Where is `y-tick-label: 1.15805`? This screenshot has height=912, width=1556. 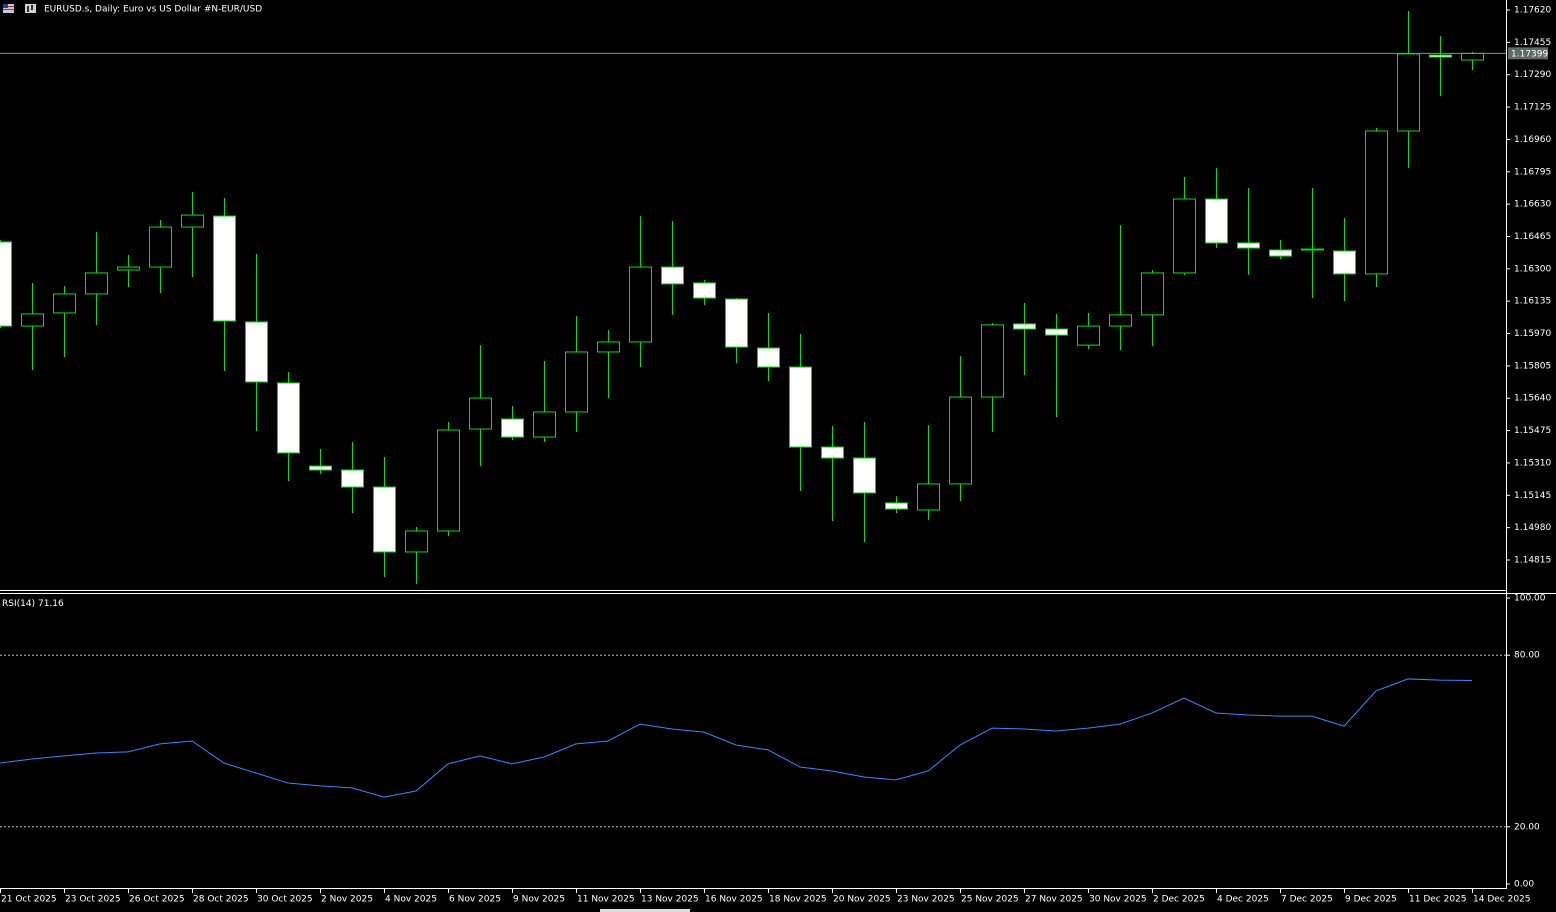 y-tick-label: 1.15805 is located at coordinates (1532, 366).